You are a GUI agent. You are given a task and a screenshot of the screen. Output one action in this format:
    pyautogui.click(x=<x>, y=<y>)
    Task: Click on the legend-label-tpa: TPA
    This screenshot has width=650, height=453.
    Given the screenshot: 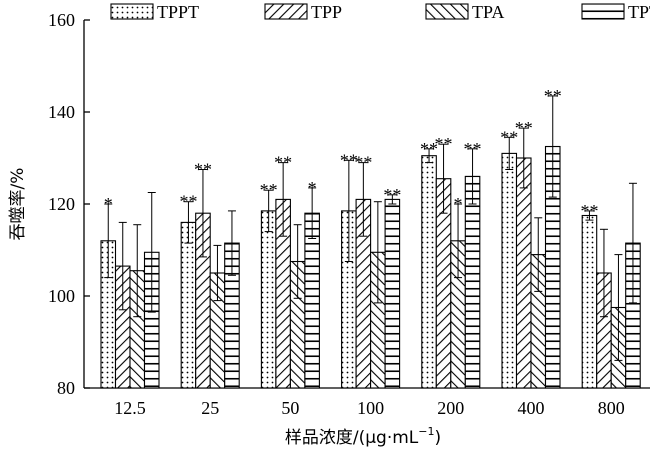 What is the action you would take?
    pyautogui.click(x=488, y=12)
    